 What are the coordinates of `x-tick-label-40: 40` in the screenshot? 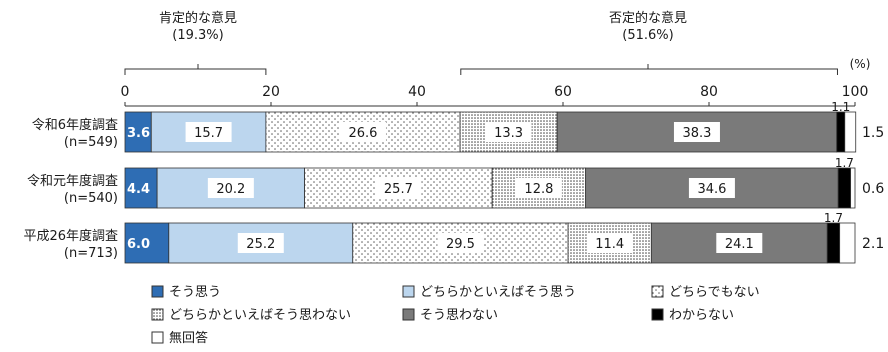 It's located at (417, 92).